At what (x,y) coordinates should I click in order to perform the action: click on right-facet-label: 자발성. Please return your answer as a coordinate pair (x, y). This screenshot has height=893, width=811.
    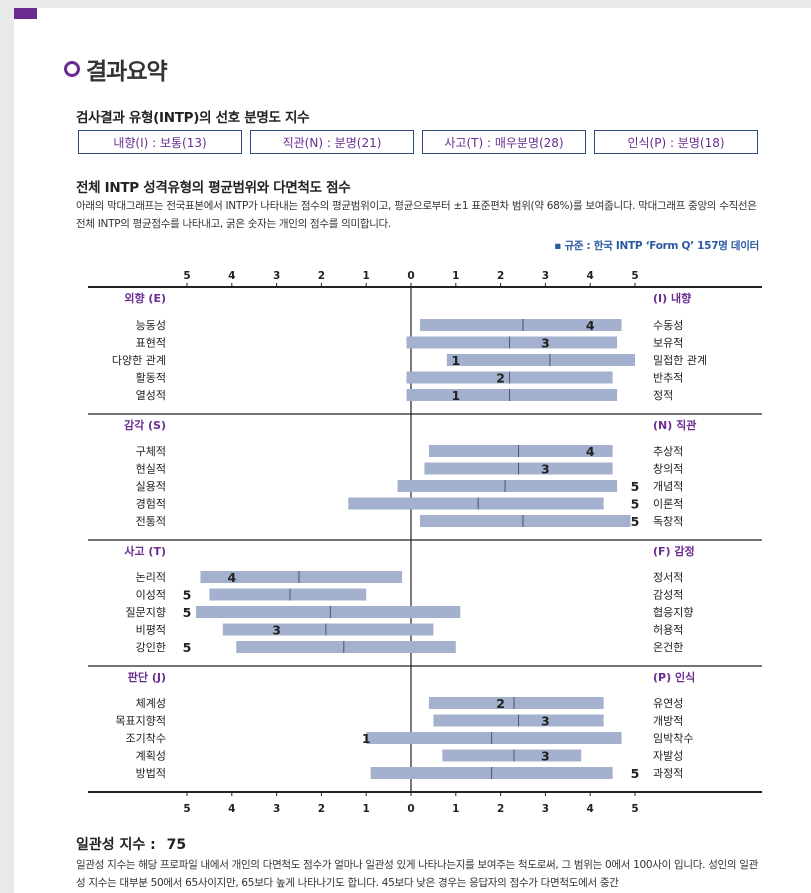
    Looking at the image, I should click on (668, 756).